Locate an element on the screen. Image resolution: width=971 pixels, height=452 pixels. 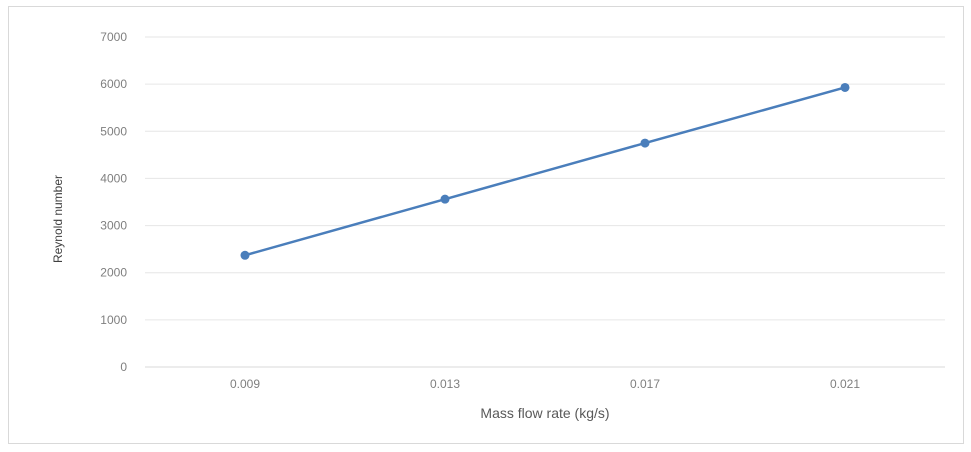
y-tick-label: 7000 is located at coordinates (113, 37).